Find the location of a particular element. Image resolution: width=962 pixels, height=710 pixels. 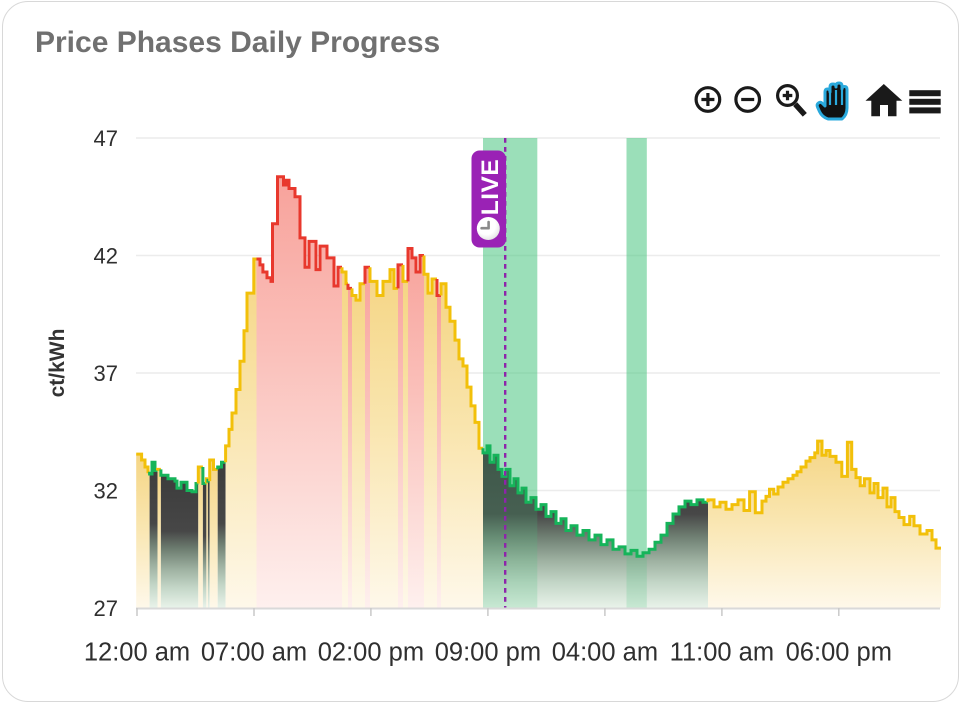

svg-text: 07:00 am is located at coordinates (254, 653).